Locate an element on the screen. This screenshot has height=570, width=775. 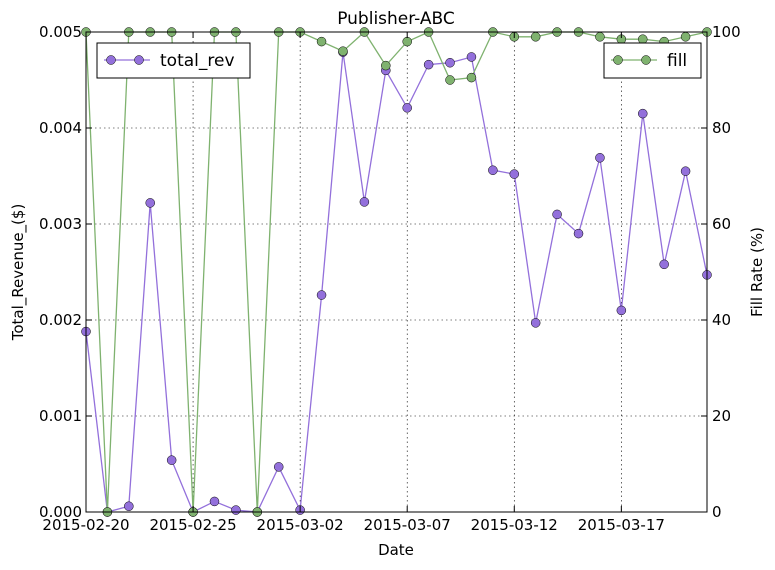
chart-title: Publisher-ABC is located at coordinates (396, 19).